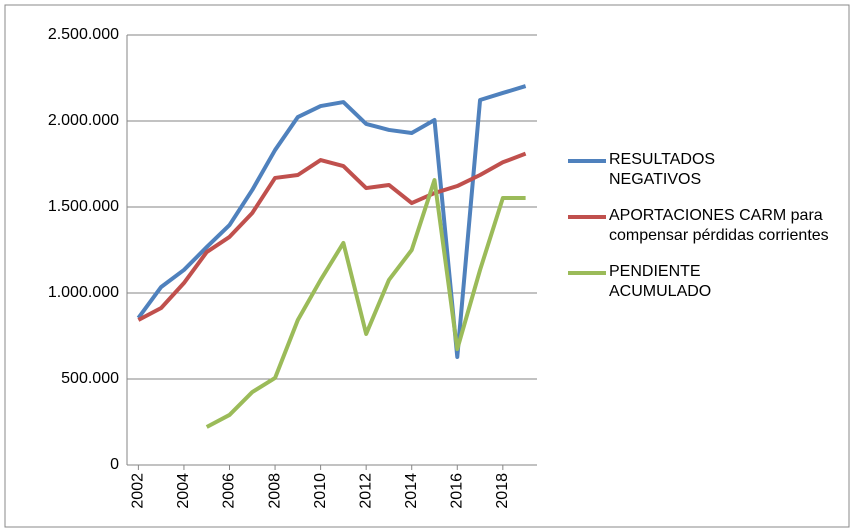  What do you see at coordinates (502, 491) in the screenshot?
I see `x-tick-label: 2018` at bounding box center [502, 491].